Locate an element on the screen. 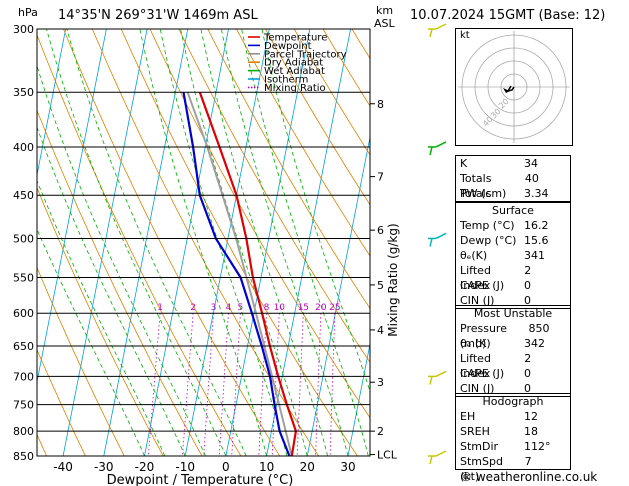  asl-label: ASL is located at coordinates (384, 23).